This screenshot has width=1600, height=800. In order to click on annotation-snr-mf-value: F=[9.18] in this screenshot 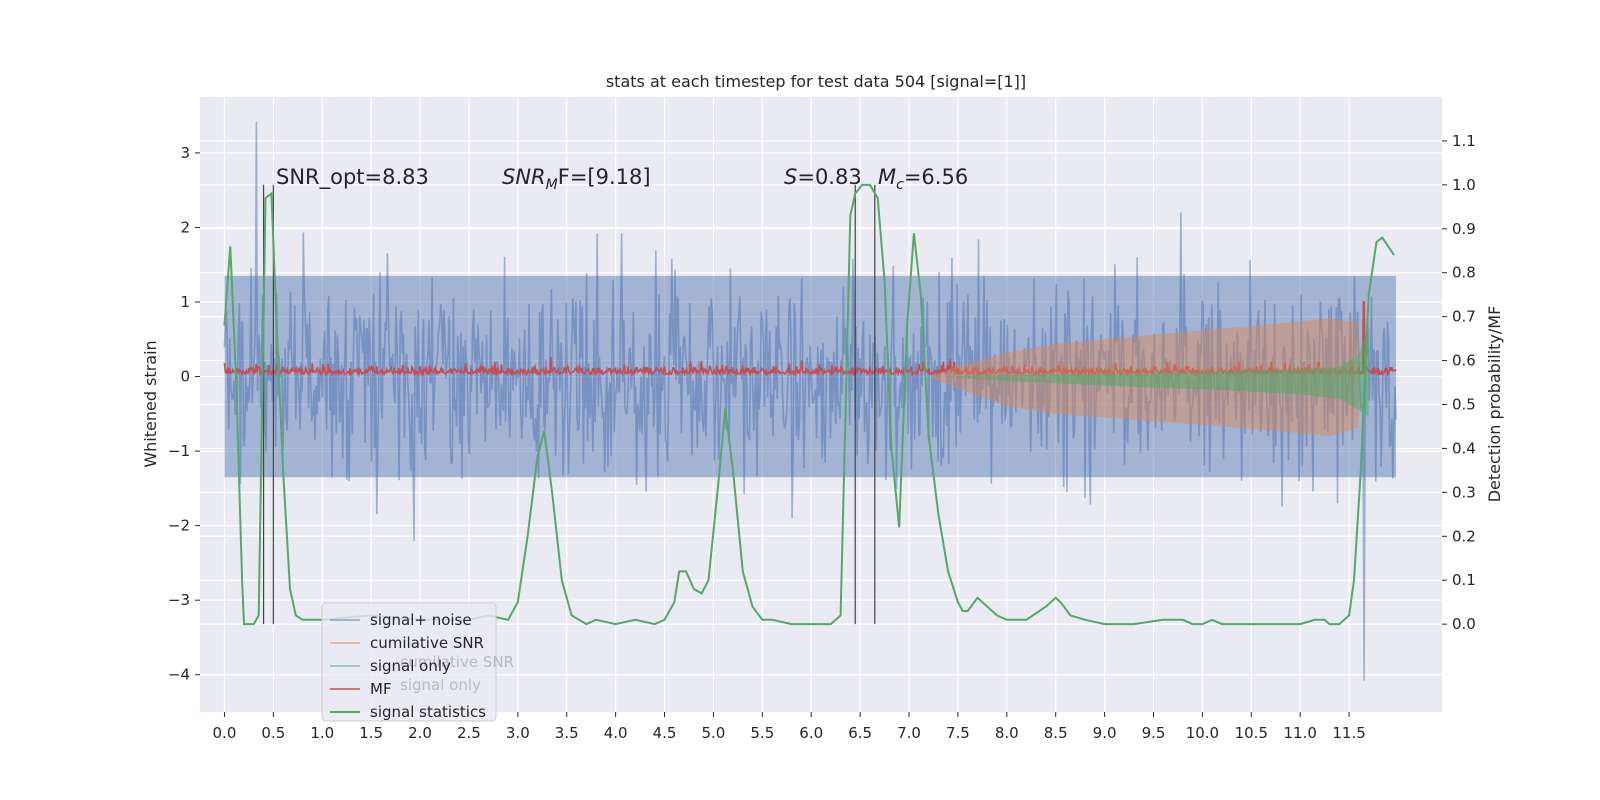, I will do `click(604, 177)`.